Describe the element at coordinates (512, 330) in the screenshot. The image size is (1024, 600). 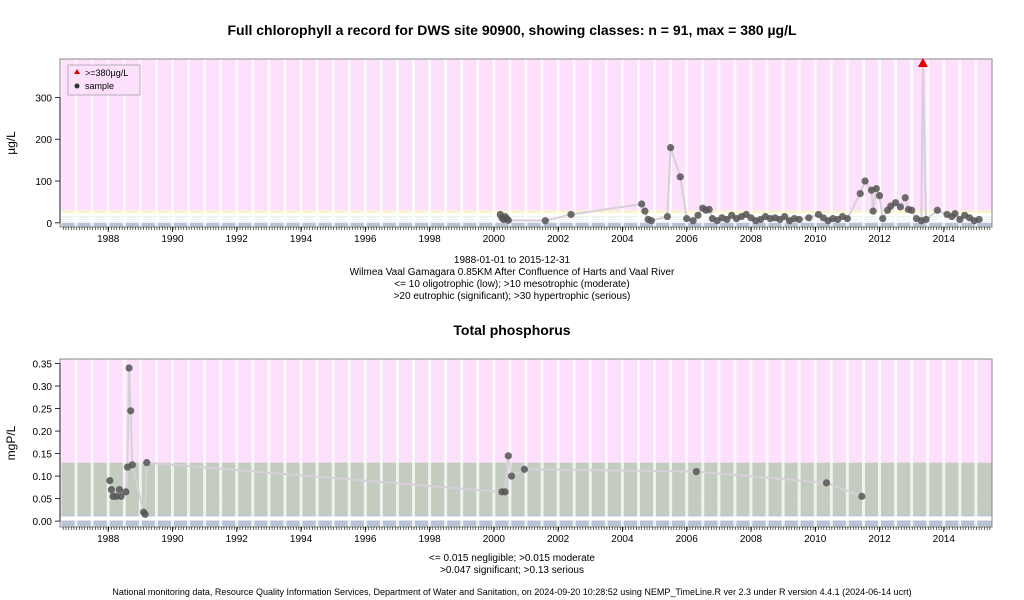
I see `chart-title-phosphorus: Total phosphorus` at that location.